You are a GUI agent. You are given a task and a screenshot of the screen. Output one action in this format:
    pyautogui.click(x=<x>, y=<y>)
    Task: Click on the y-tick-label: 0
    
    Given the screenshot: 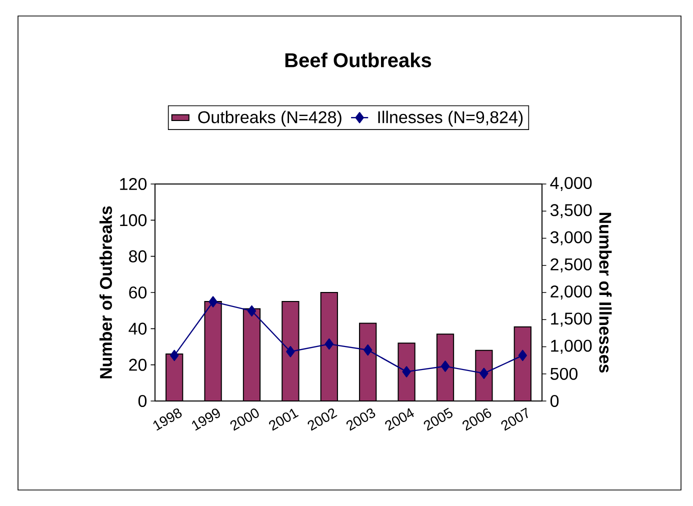 What is the action you would take?
    pyautogui.click(x=142, y=401)
    